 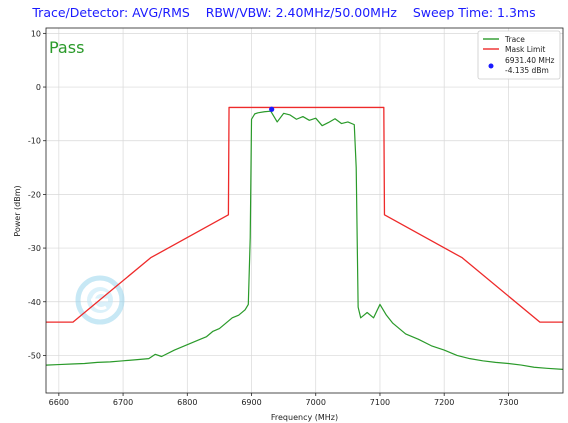 I want to click on x-tick-label: 7000, so click(x=316, y=402).